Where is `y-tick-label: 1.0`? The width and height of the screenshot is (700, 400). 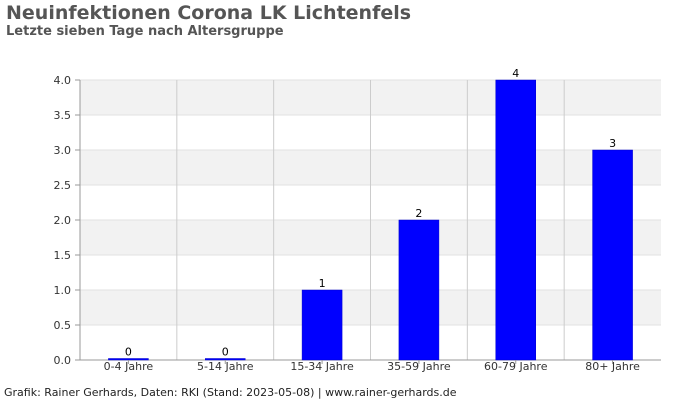
y-tick-label: 1.0 is located at coordinates (63, 290).